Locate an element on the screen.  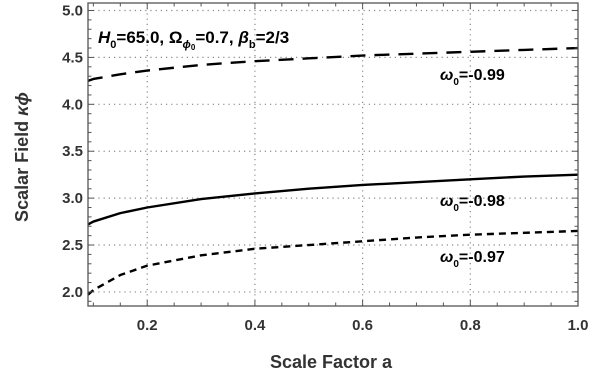
omega-phi-subsubscript: 0 is located at coordinates (193, 47).